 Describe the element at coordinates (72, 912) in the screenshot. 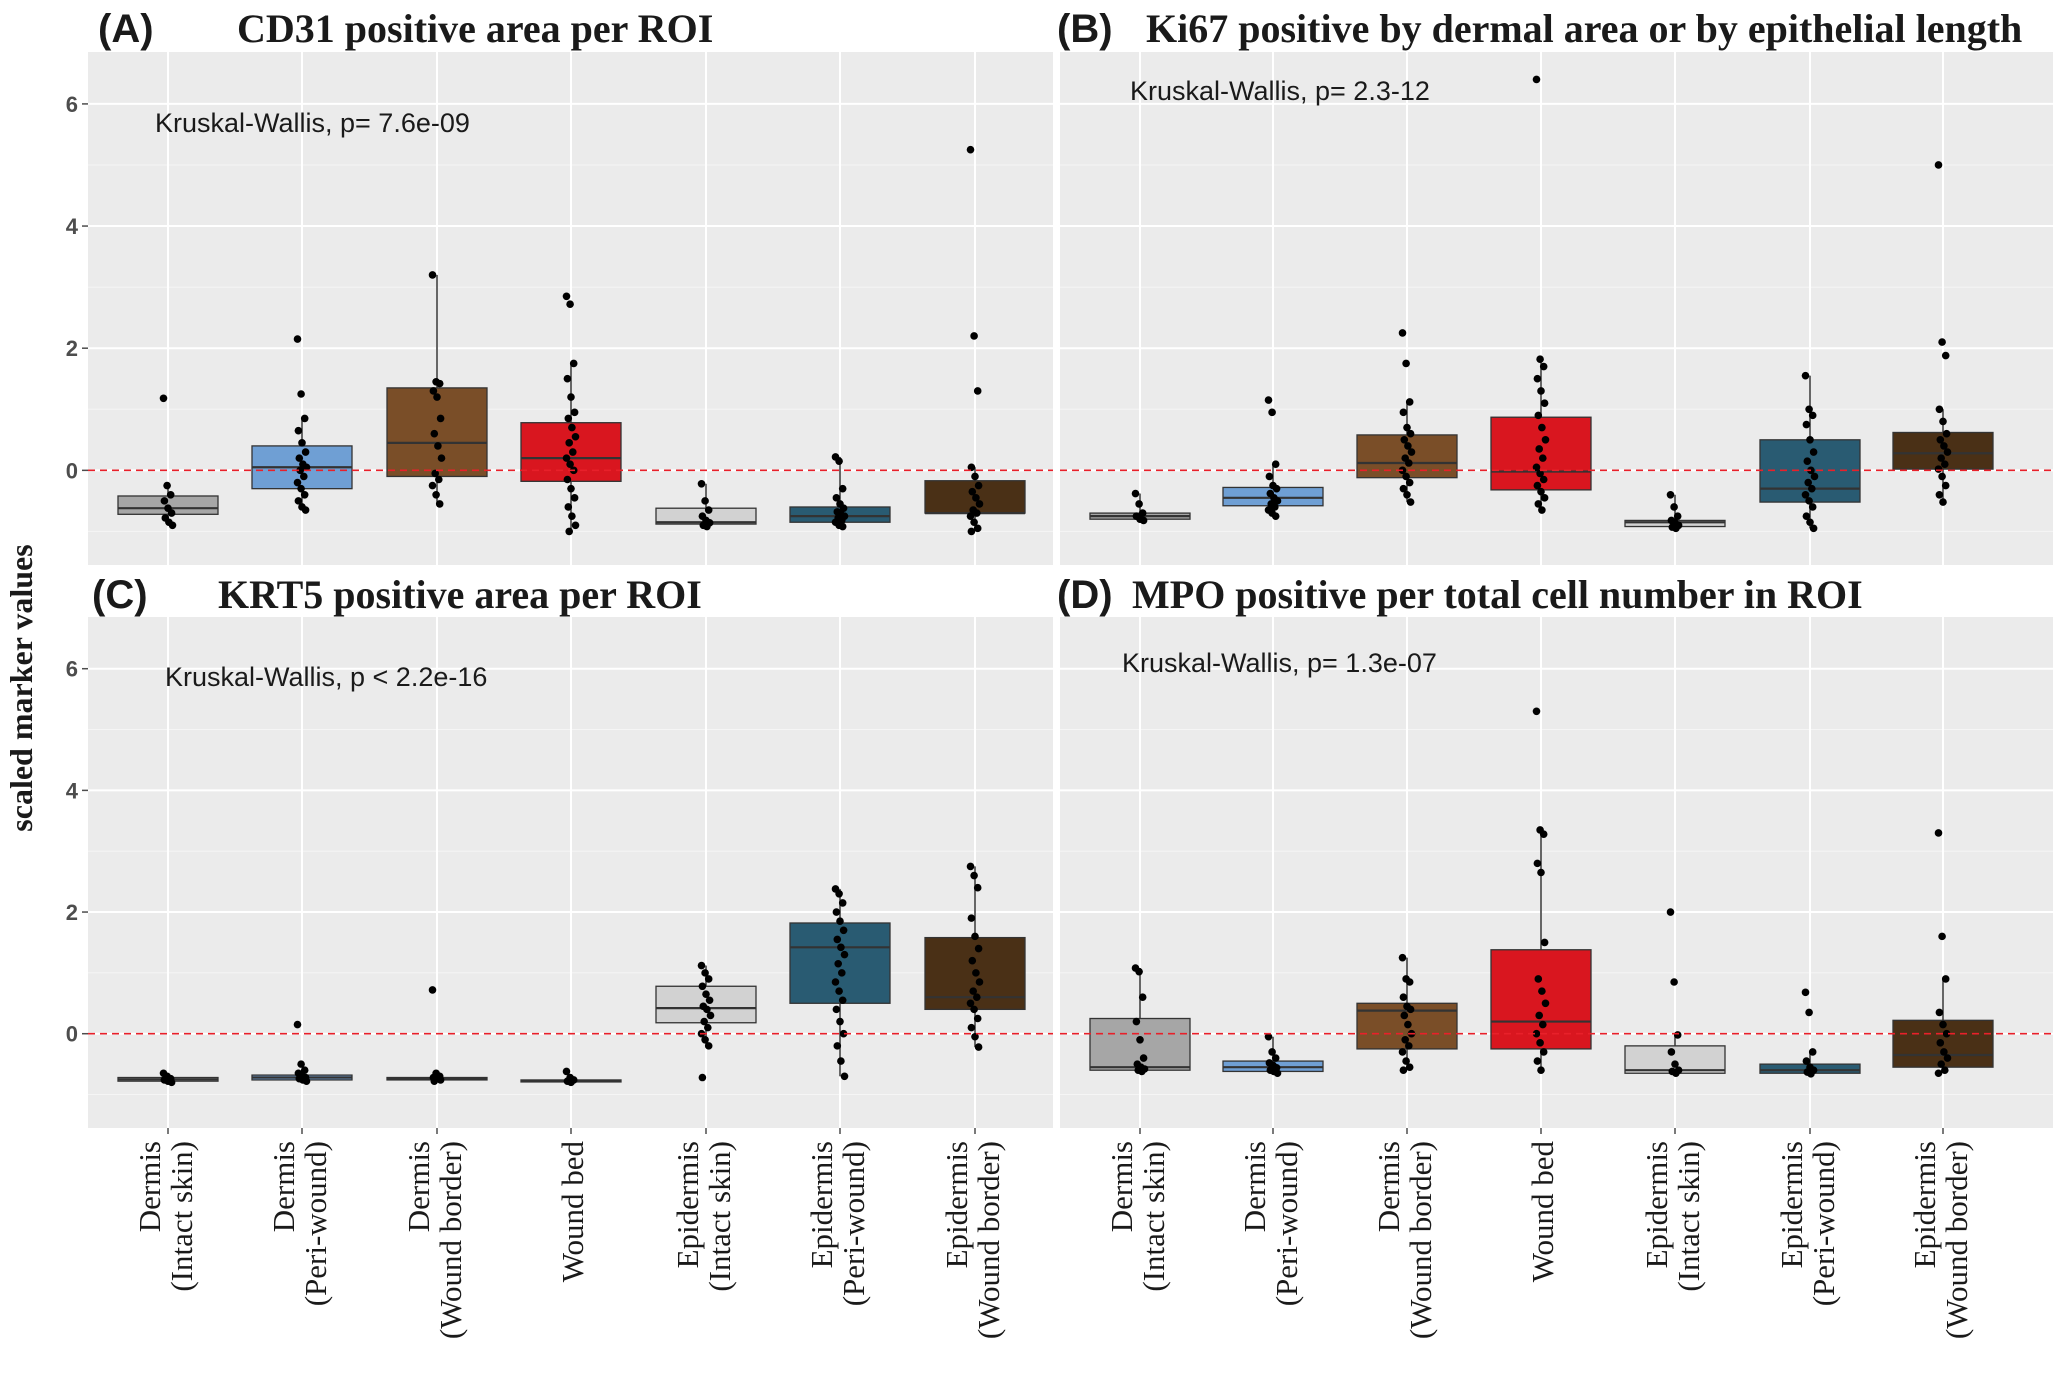

I see `y-tick-label: 2` at that location.